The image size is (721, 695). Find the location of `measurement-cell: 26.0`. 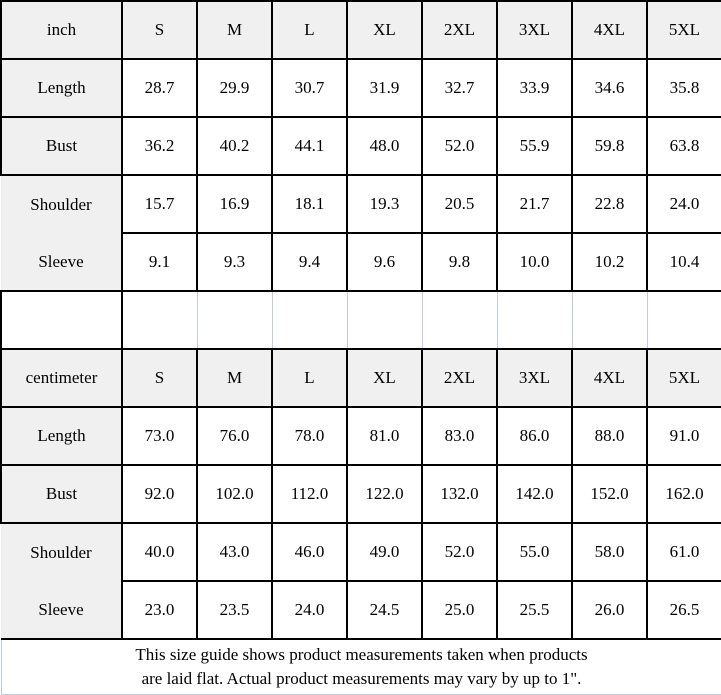

measurement-cell: 26.0 is located at coordinates (609, 610).